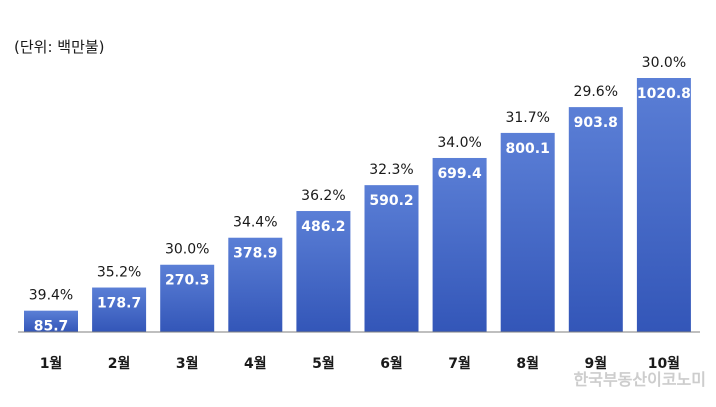 Image resolution: width=716 pixels, height=407 pixels. Describe the element at coordinates (391, 363) in the screenshot. I see `x-tick-label: 6월` at that location.